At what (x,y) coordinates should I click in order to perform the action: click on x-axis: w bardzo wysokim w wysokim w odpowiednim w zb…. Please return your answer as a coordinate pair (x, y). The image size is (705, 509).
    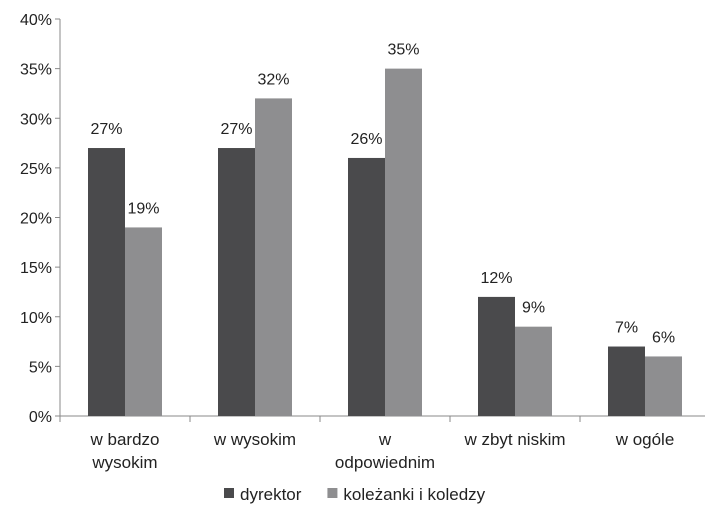
    Looking at the image, I should click on (382, 443).